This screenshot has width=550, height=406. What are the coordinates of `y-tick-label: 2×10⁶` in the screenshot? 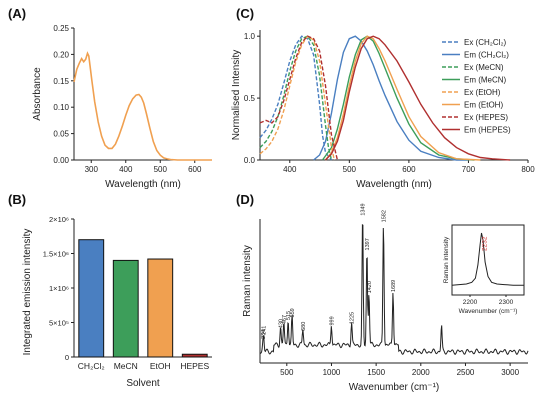 It's located at (59, 219).